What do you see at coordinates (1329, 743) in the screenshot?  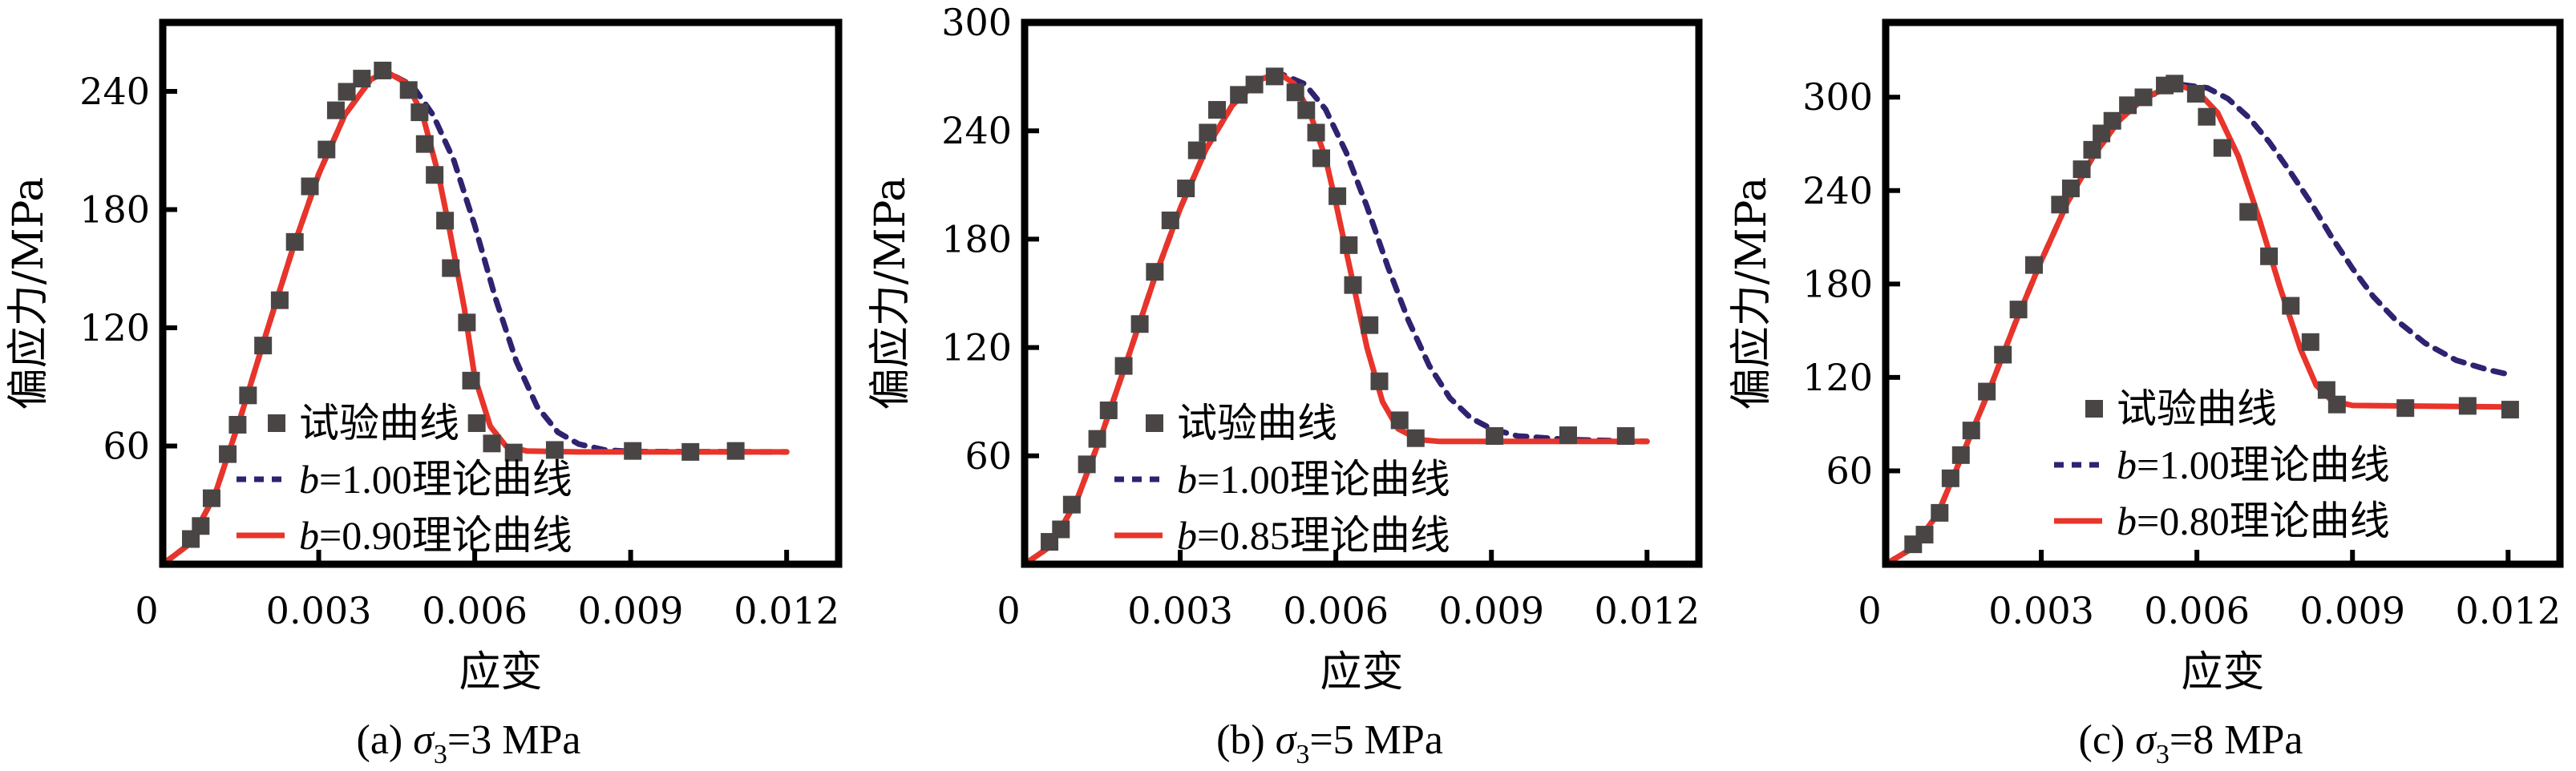 I see `panel-caption: (b) σ3=5 MPa` at bounding box center [1329, 743].